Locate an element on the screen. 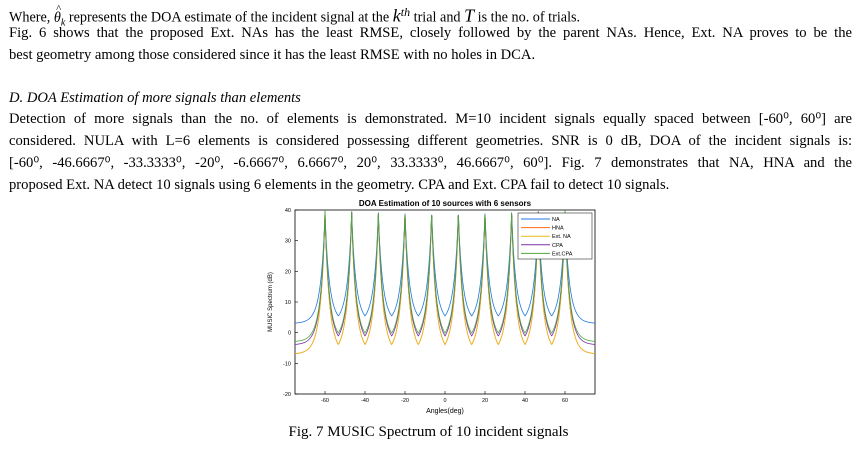 This screenshot has width=857, height=456. y-tick-label: 20 is located at coordinates (288, 272).